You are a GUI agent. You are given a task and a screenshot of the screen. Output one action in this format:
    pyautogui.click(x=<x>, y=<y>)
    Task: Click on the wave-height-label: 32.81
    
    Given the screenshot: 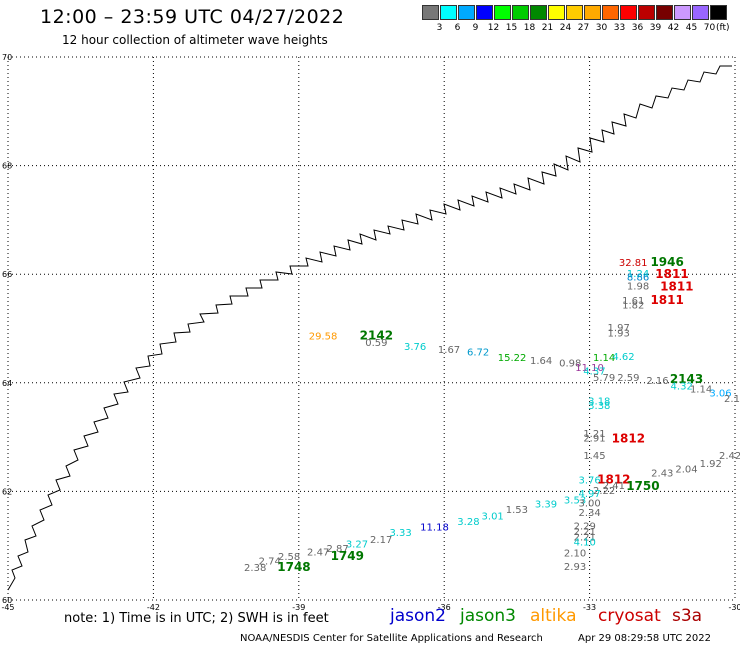 What is the action you would take?
    pyautogui.click(x=633, y=263)
    